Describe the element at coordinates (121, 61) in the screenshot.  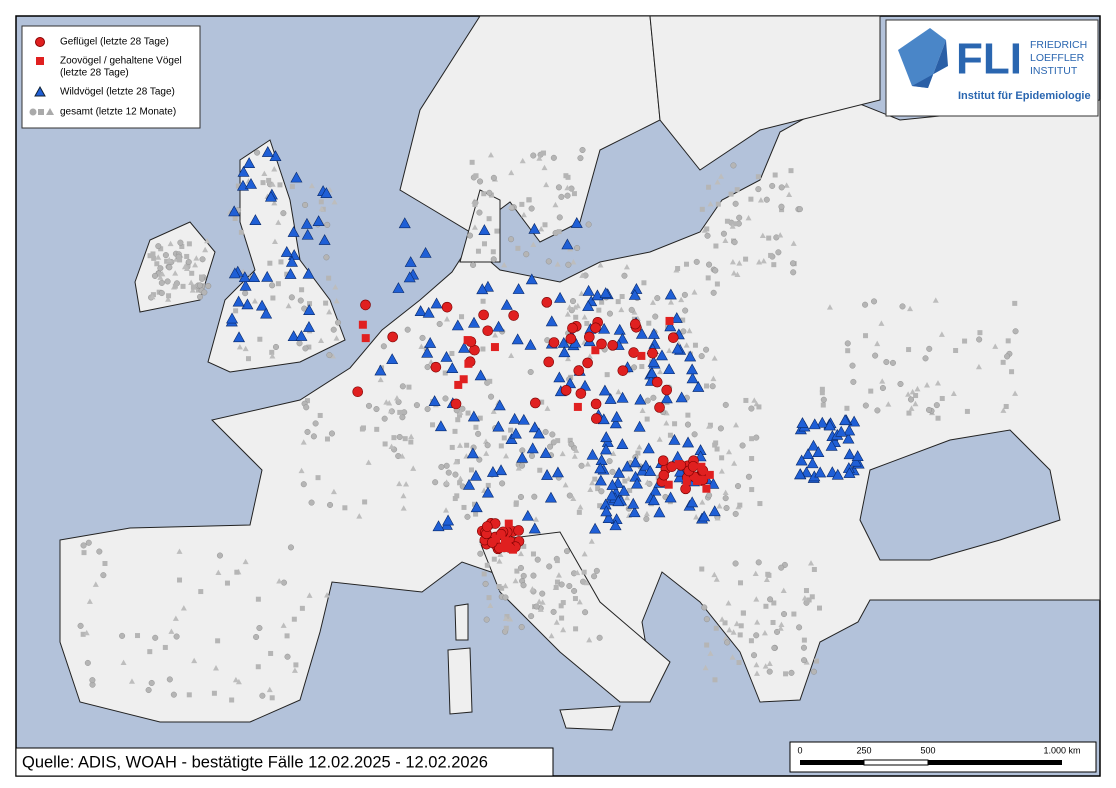
I see `legend-label: Zoovögel / gehaltene Vögel` at that location.